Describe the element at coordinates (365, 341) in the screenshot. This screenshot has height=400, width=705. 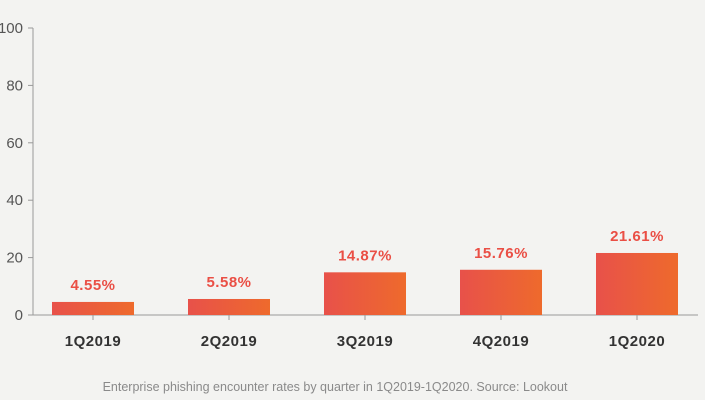
I see `x-tick-label-3q2019: 3Q2019` at that location.